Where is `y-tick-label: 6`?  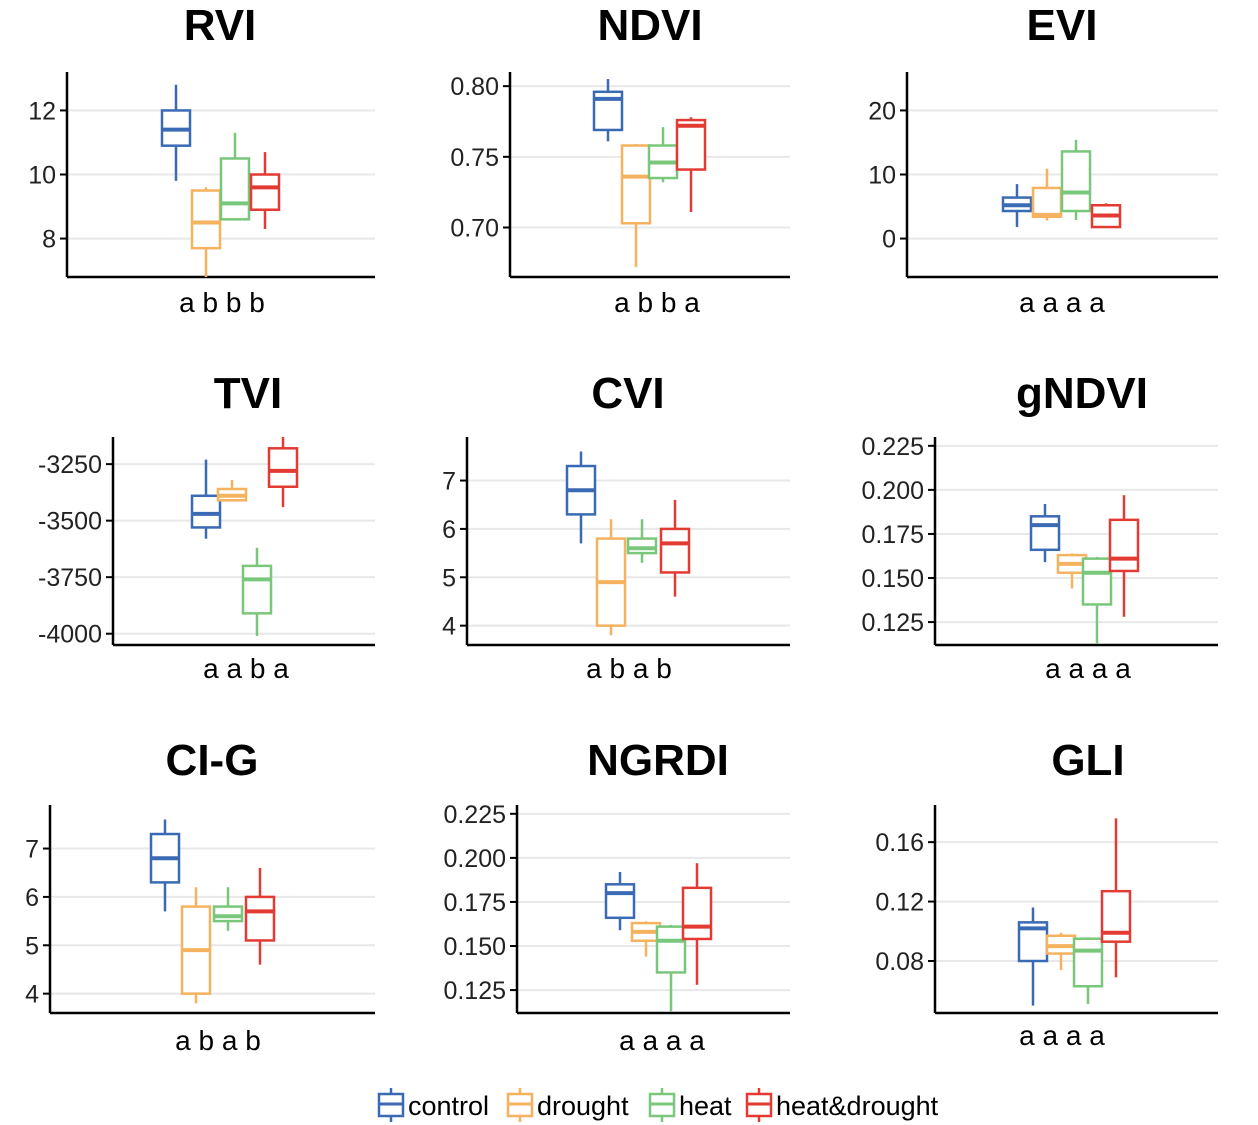 y-tick-label: 6 is located at coordinates (32, 898).